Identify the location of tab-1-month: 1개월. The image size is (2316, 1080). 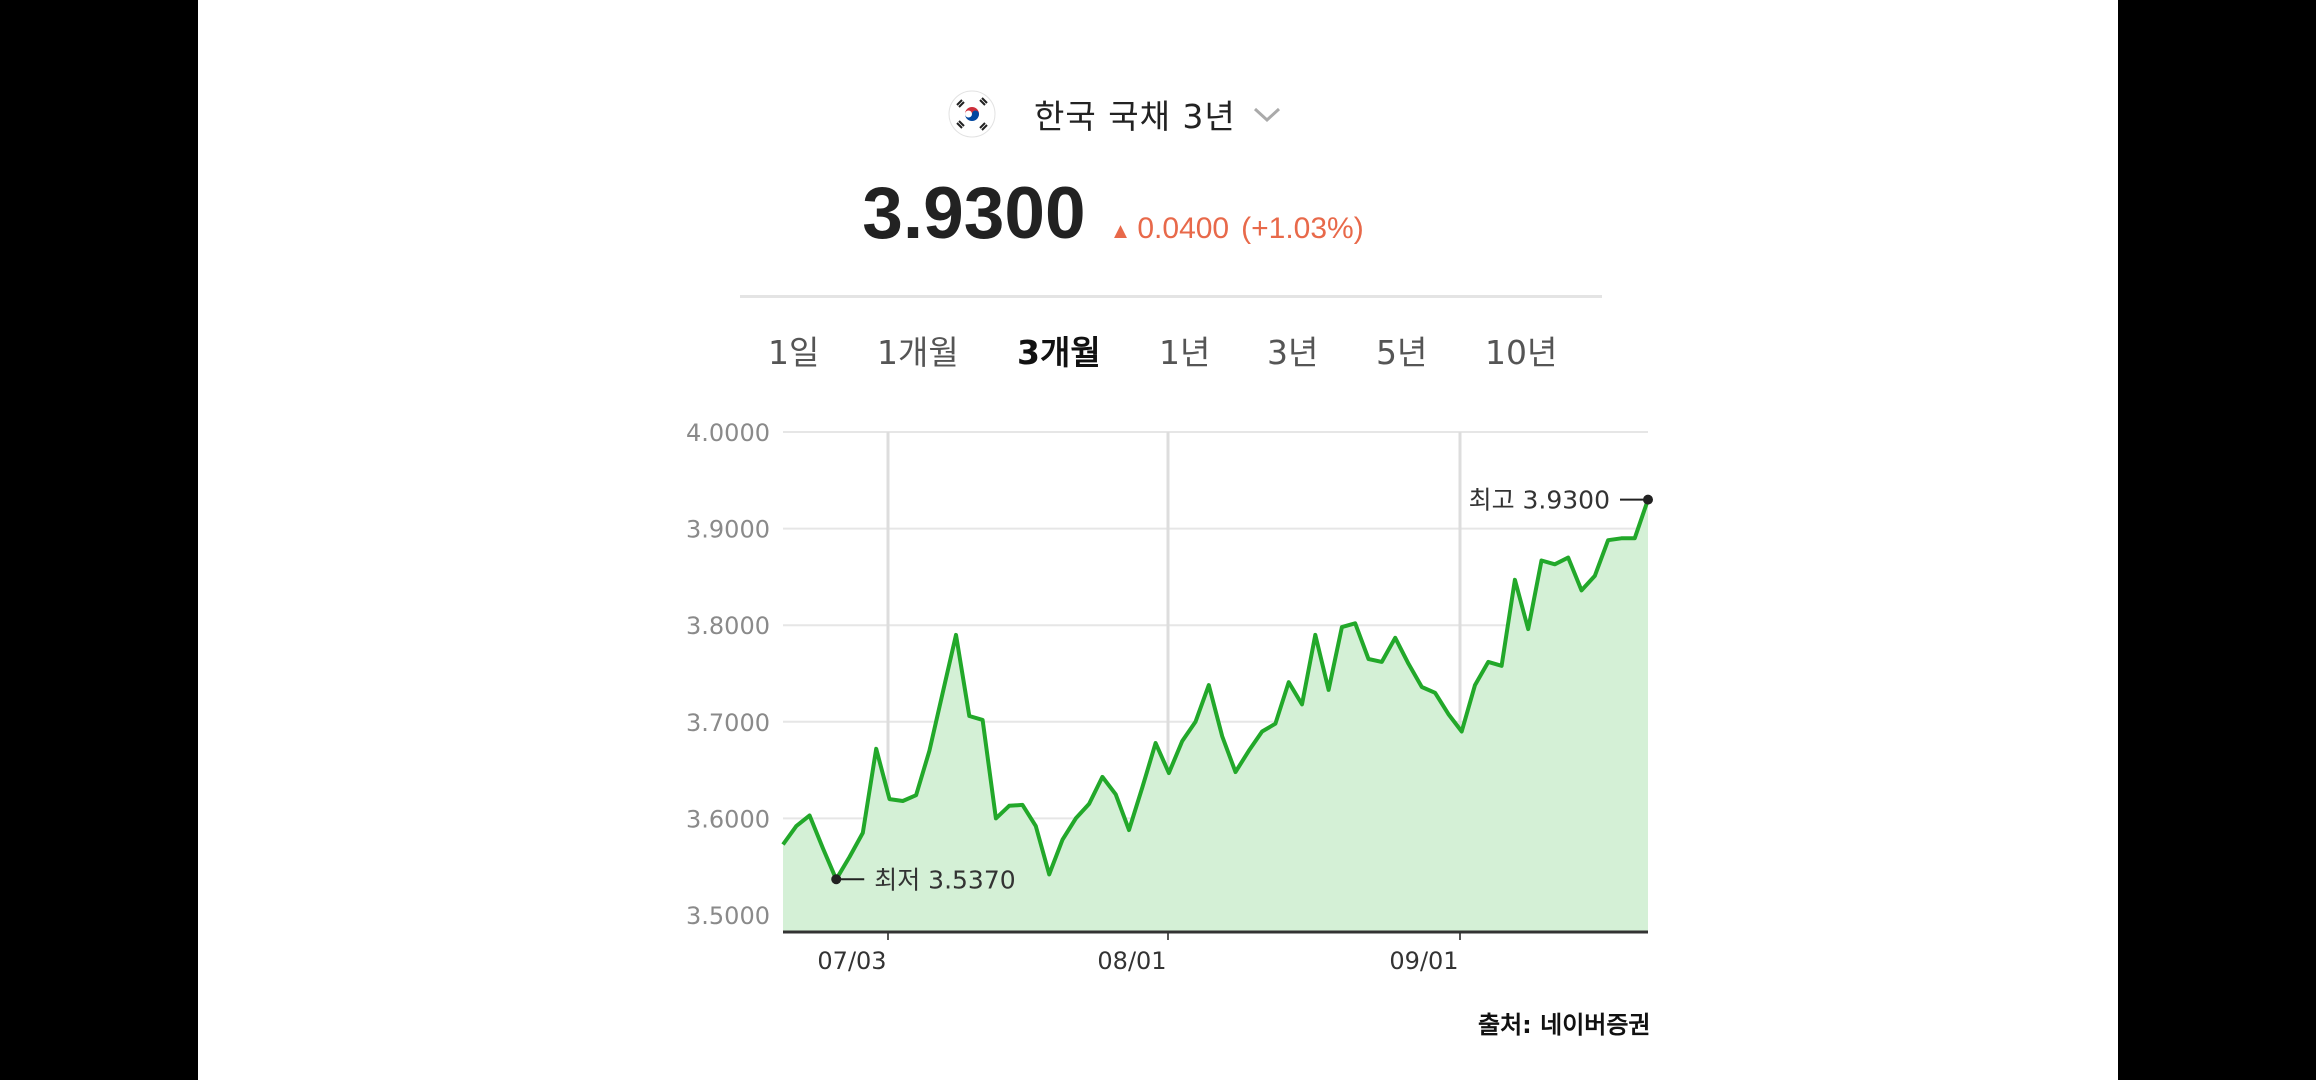
(918, 352).